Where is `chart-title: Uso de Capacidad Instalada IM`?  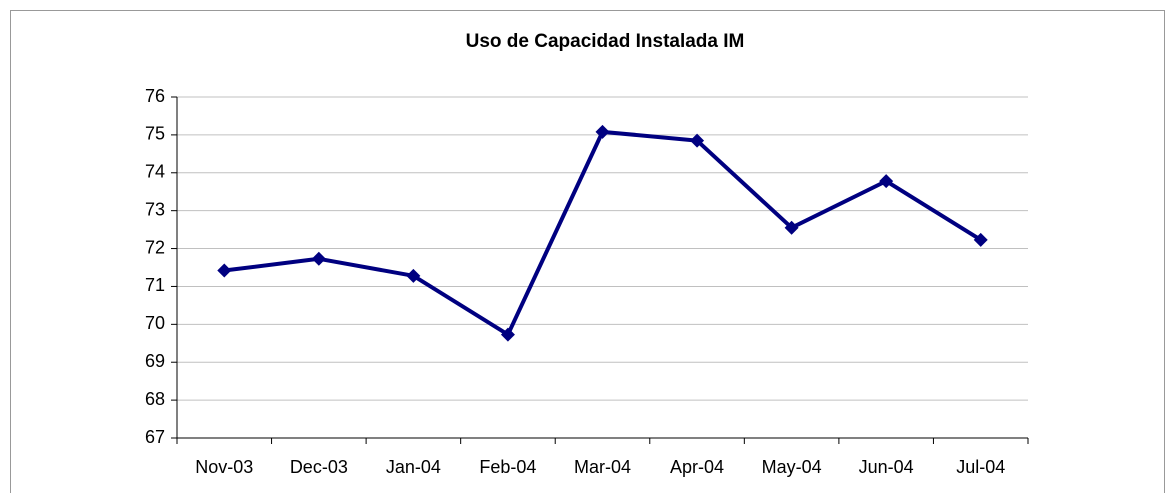 chart-title: Uso de Capacidad Instalada IM is located at coordinates (605, 41).